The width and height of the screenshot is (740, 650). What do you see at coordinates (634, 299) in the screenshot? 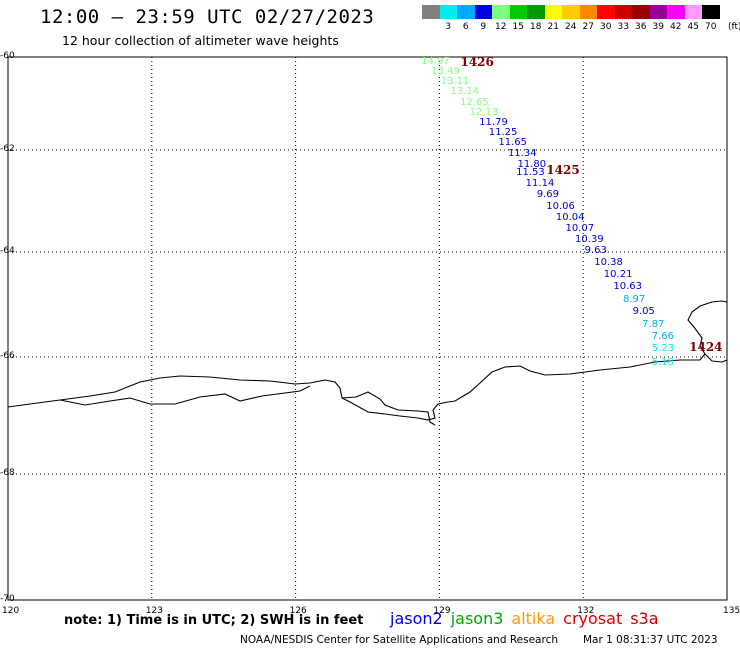
I see `wave-height-value: 8.97` at bounding box center [634, 299].